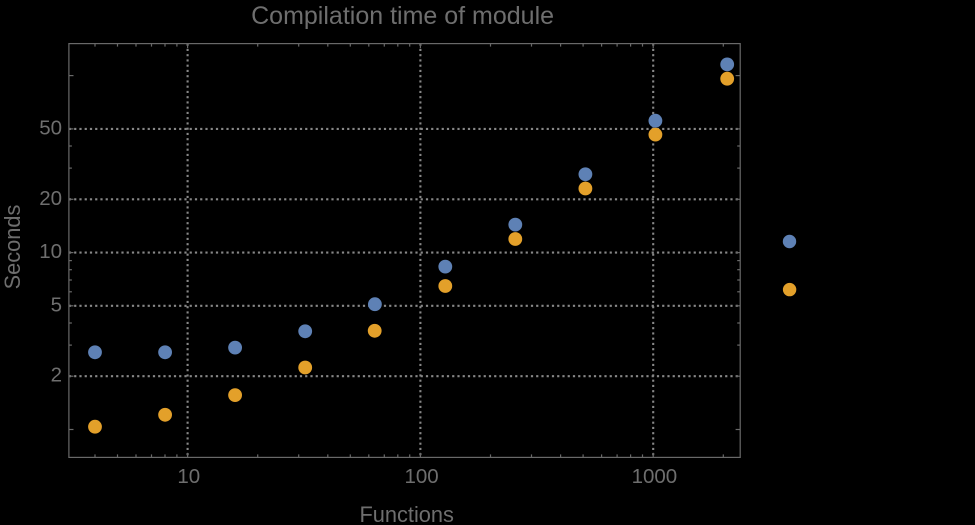 This screenshot has width=975, height=525. I want to click on svg-text: Seconds, so click(12, 246).